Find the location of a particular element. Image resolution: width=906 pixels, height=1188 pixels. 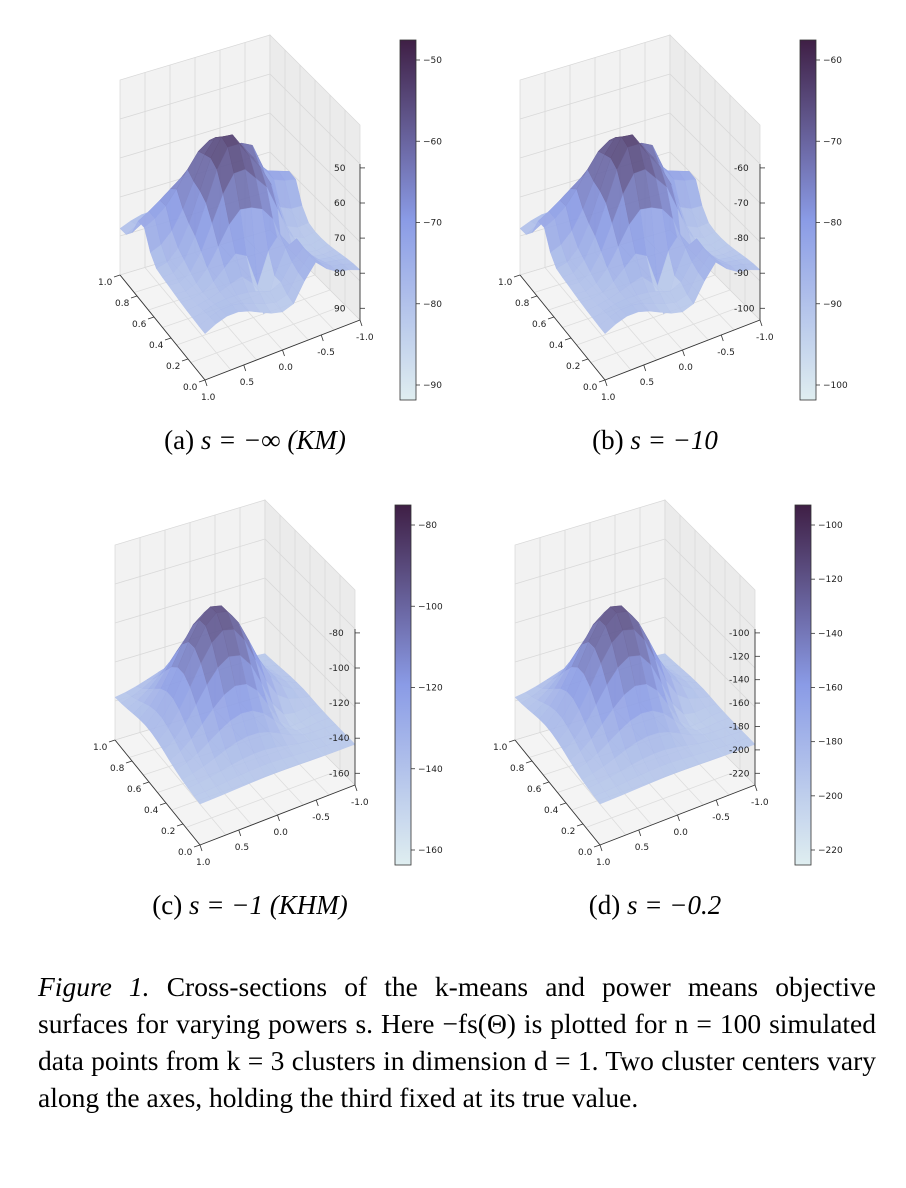

z-tick-label: 80 is located at coordinates (340, 274).